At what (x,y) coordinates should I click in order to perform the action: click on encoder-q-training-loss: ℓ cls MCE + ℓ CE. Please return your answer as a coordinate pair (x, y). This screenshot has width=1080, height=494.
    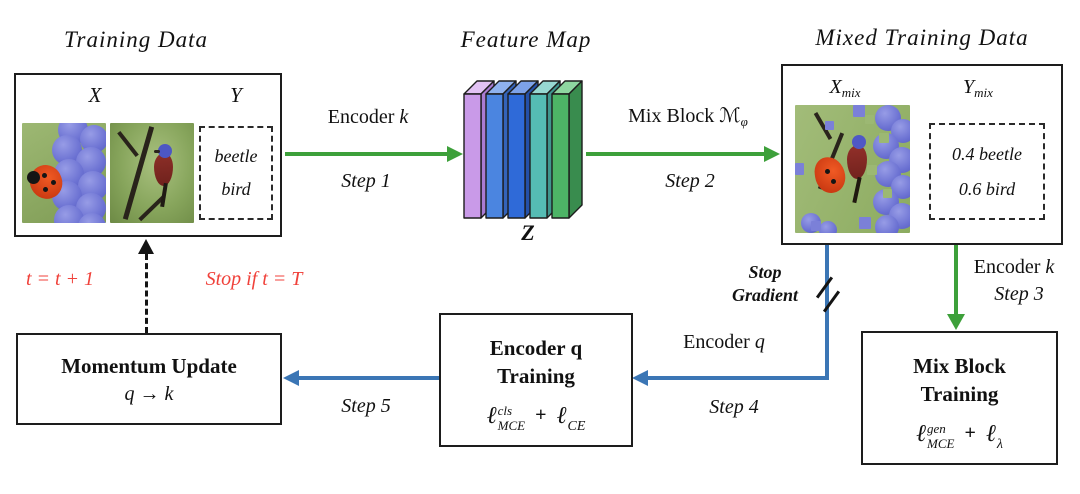
    Looking at the image, I should click on (536, 419).